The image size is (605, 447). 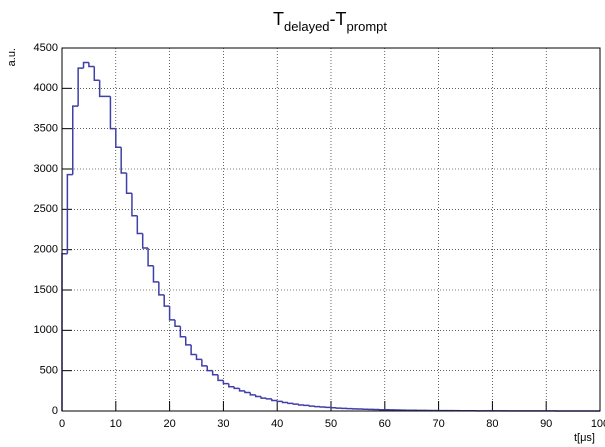 I want to click on y-tick-label: 0, so click(x=55, y=411).